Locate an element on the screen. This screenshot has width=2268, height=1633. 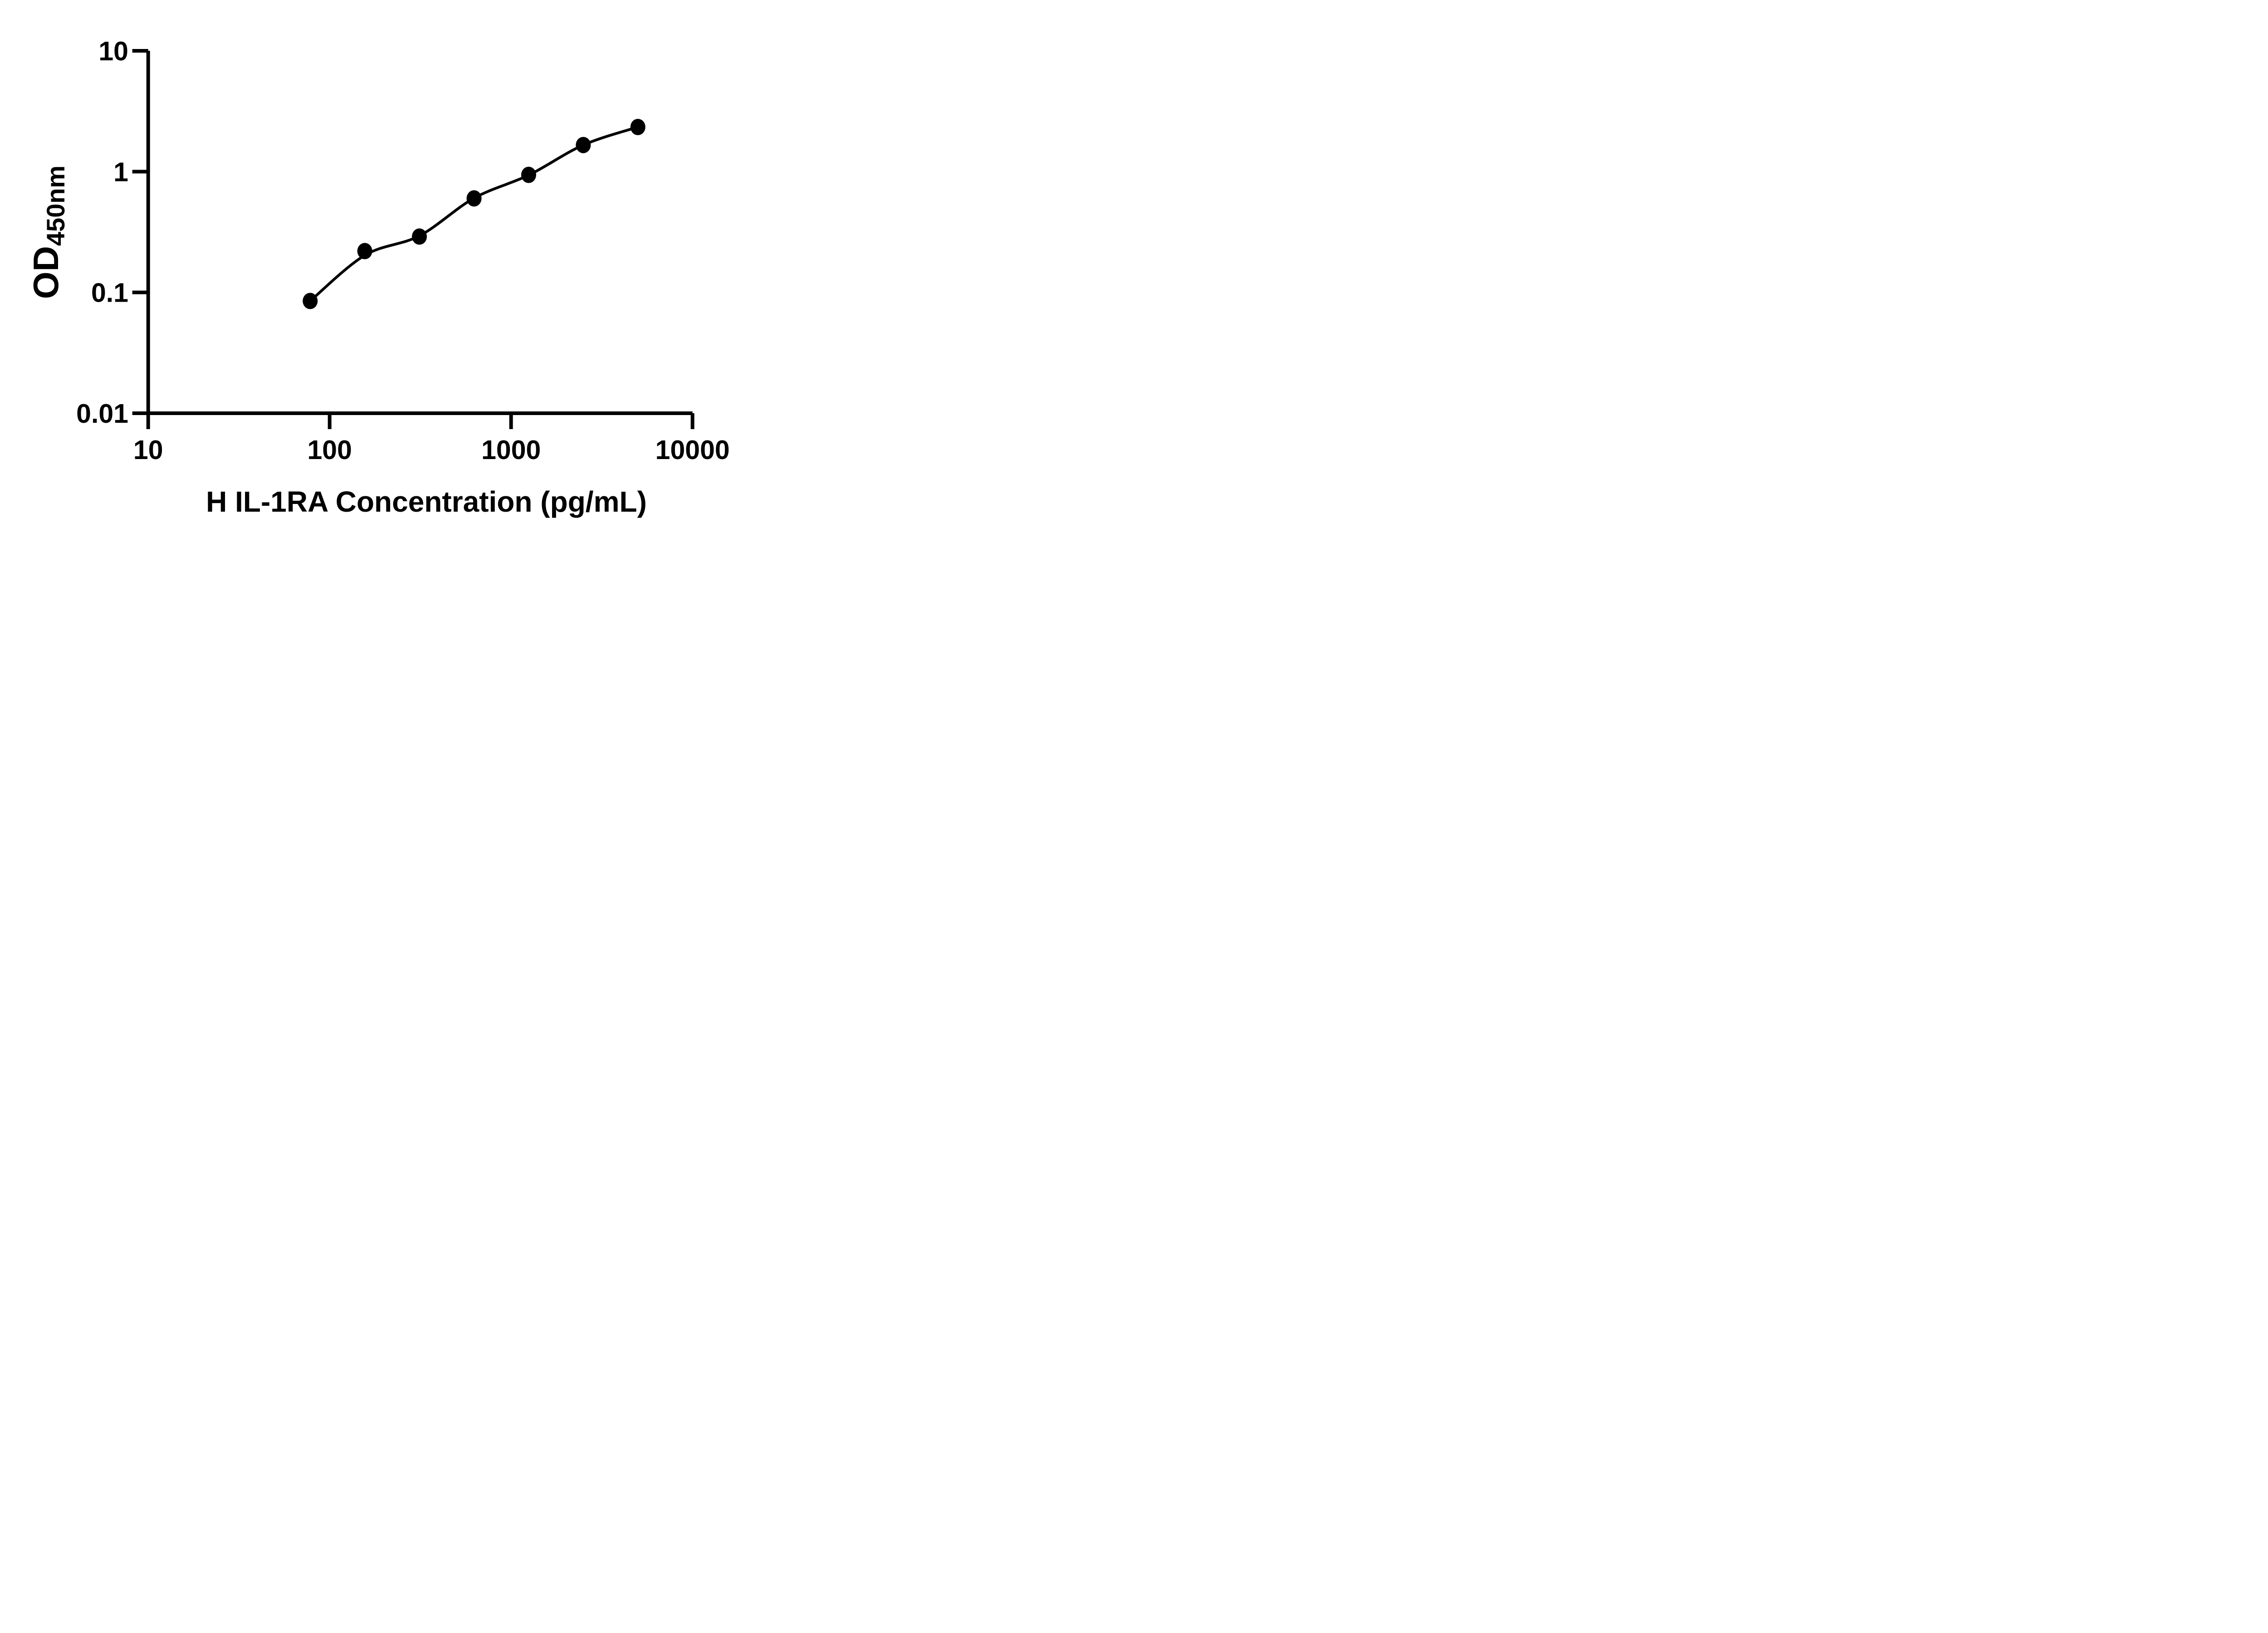
data-points is located at coordinates (474, 214).